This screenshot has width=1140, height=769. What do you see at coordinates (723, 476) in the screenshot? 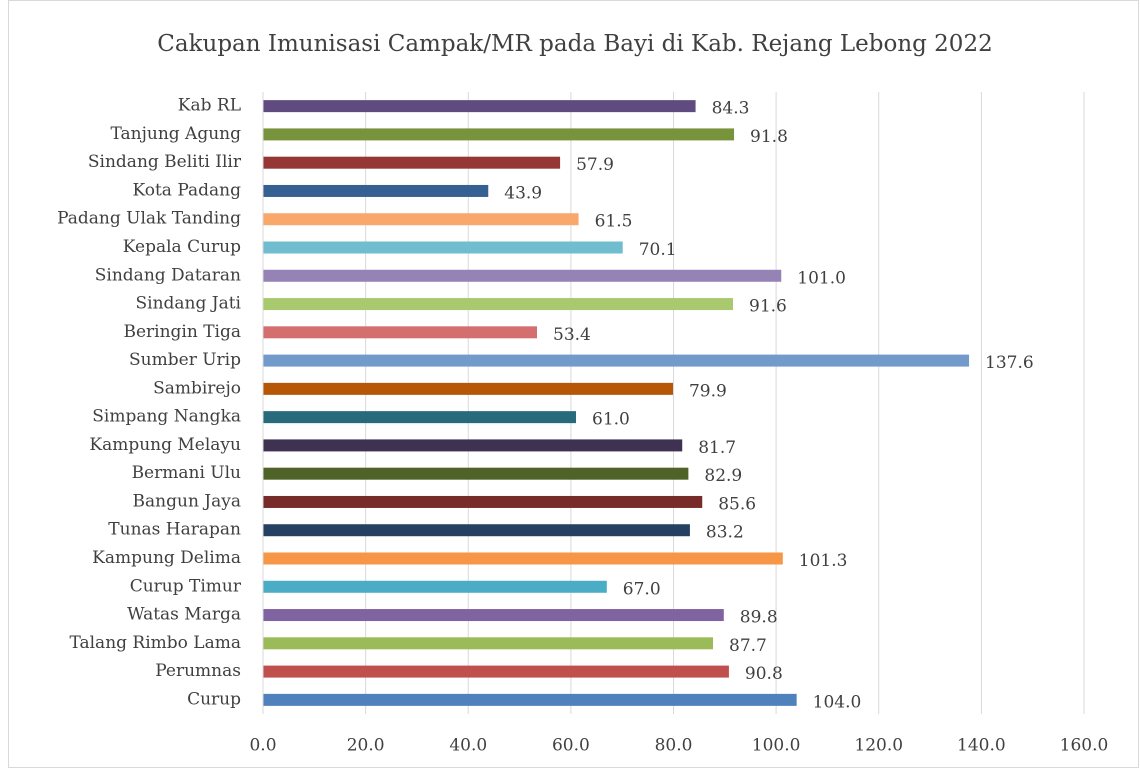
I see `value-label: 82.9` at bounding box center [723, 476].